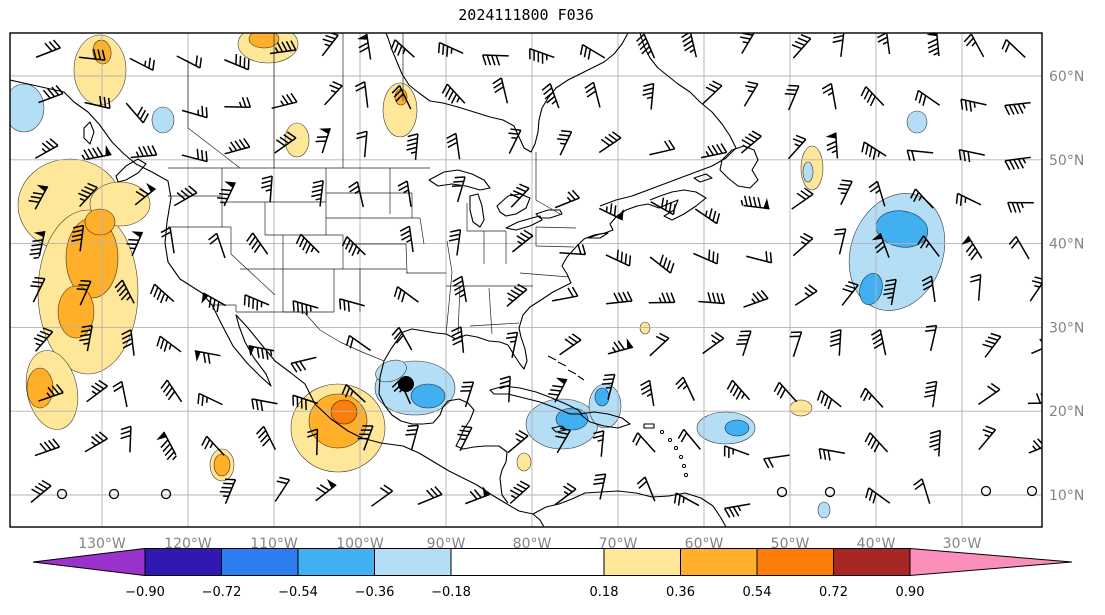  Describe the element at coordinates (1066, 496) in the screenshot. I see `y-tick-label: 10°N` at that location.